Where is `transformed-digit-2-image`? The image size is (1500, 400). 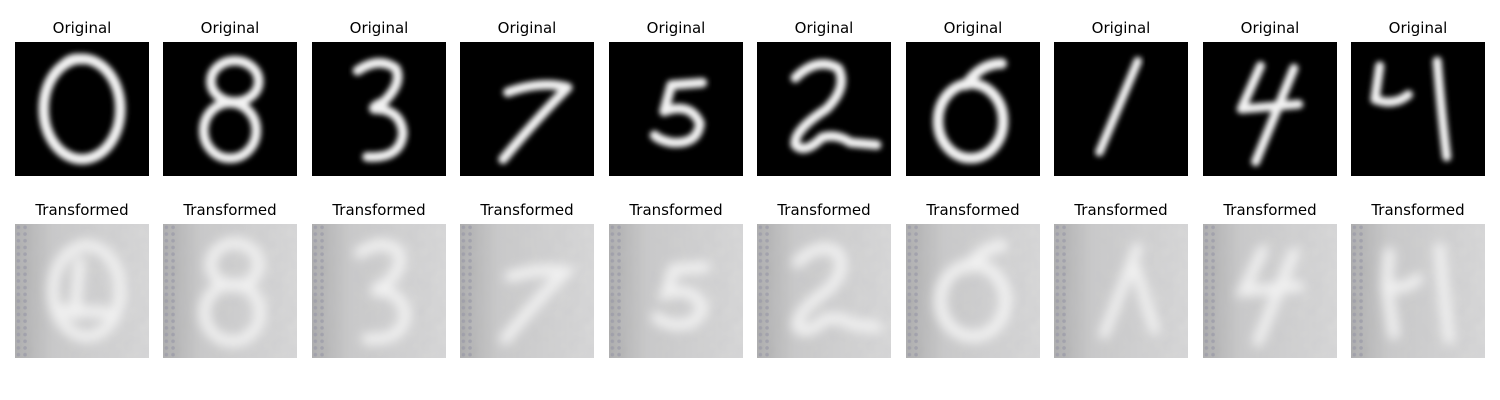
transformed-digit-2-image is located at coordinates (824, 291).